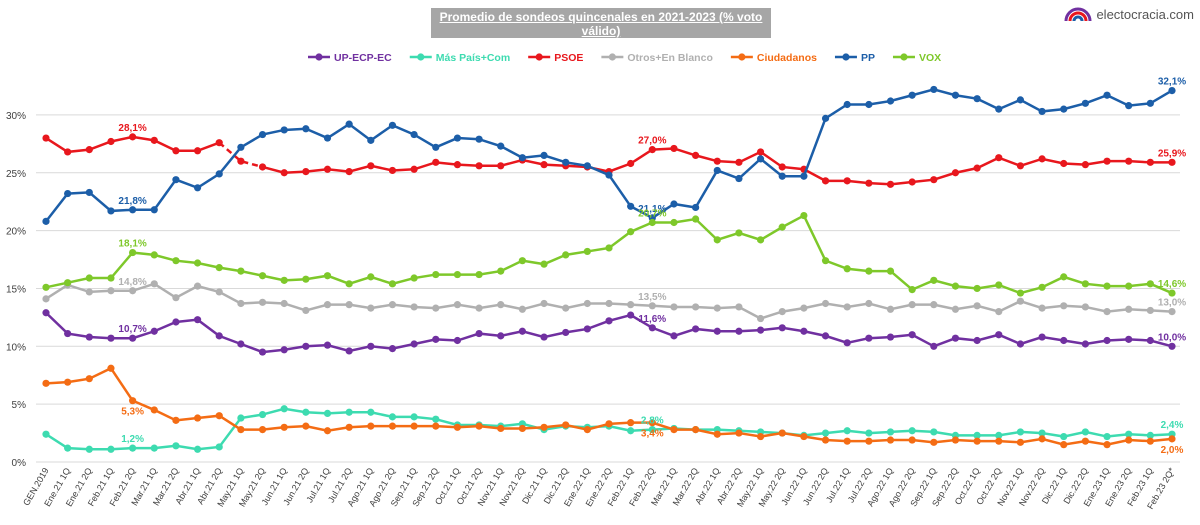  What do you see at coordinates (1129, 14) in the screenshot?
I see `brand-logo: electocracia.com` at bounding box center [1129, 14].